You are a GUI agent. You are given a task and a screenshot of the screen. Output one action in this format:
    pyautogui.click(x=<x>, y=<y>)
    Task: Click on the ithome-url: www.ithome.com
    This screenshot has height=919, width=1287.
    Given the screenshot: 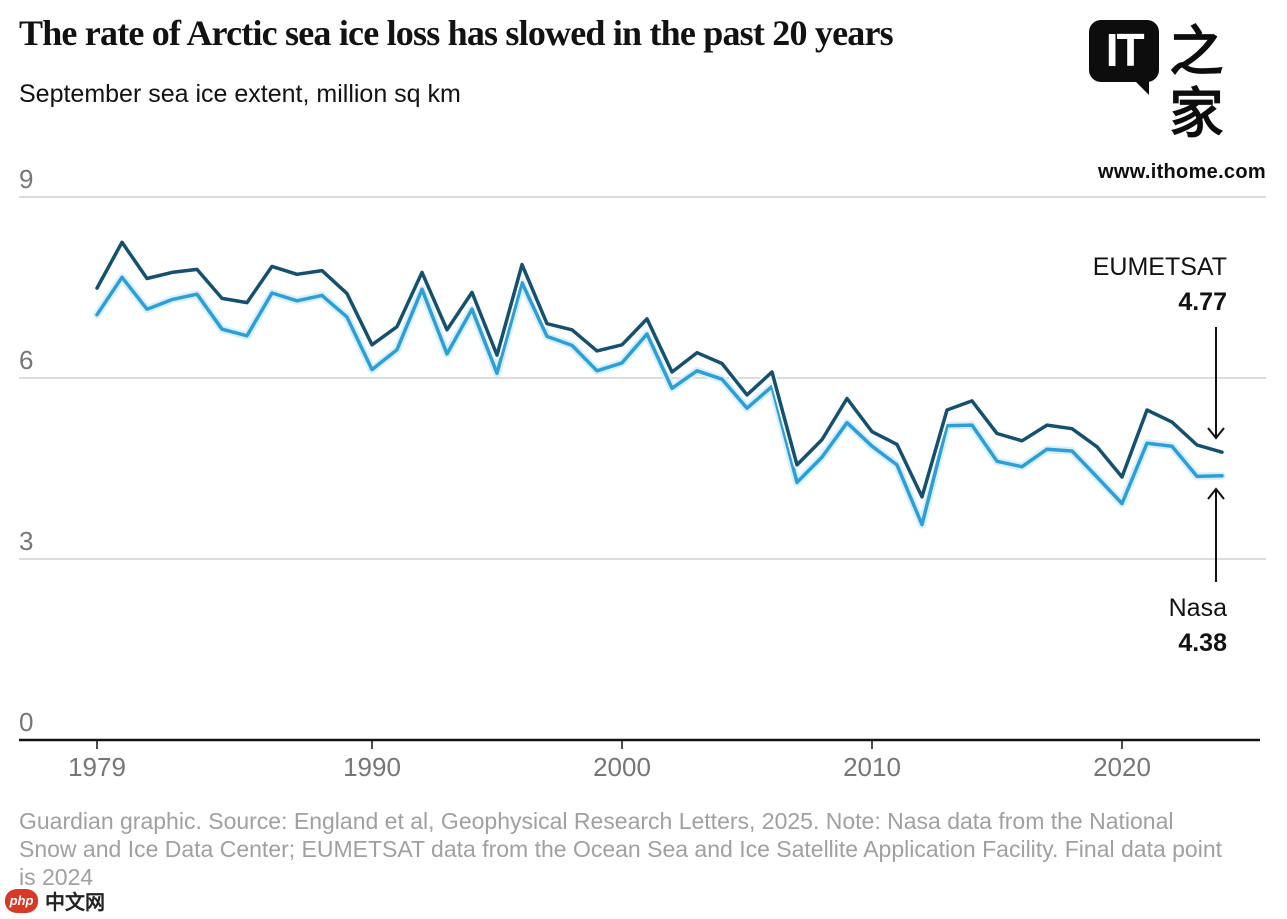 What is the action you would take?
    pyautogui.click(x=1182, y=172)
    